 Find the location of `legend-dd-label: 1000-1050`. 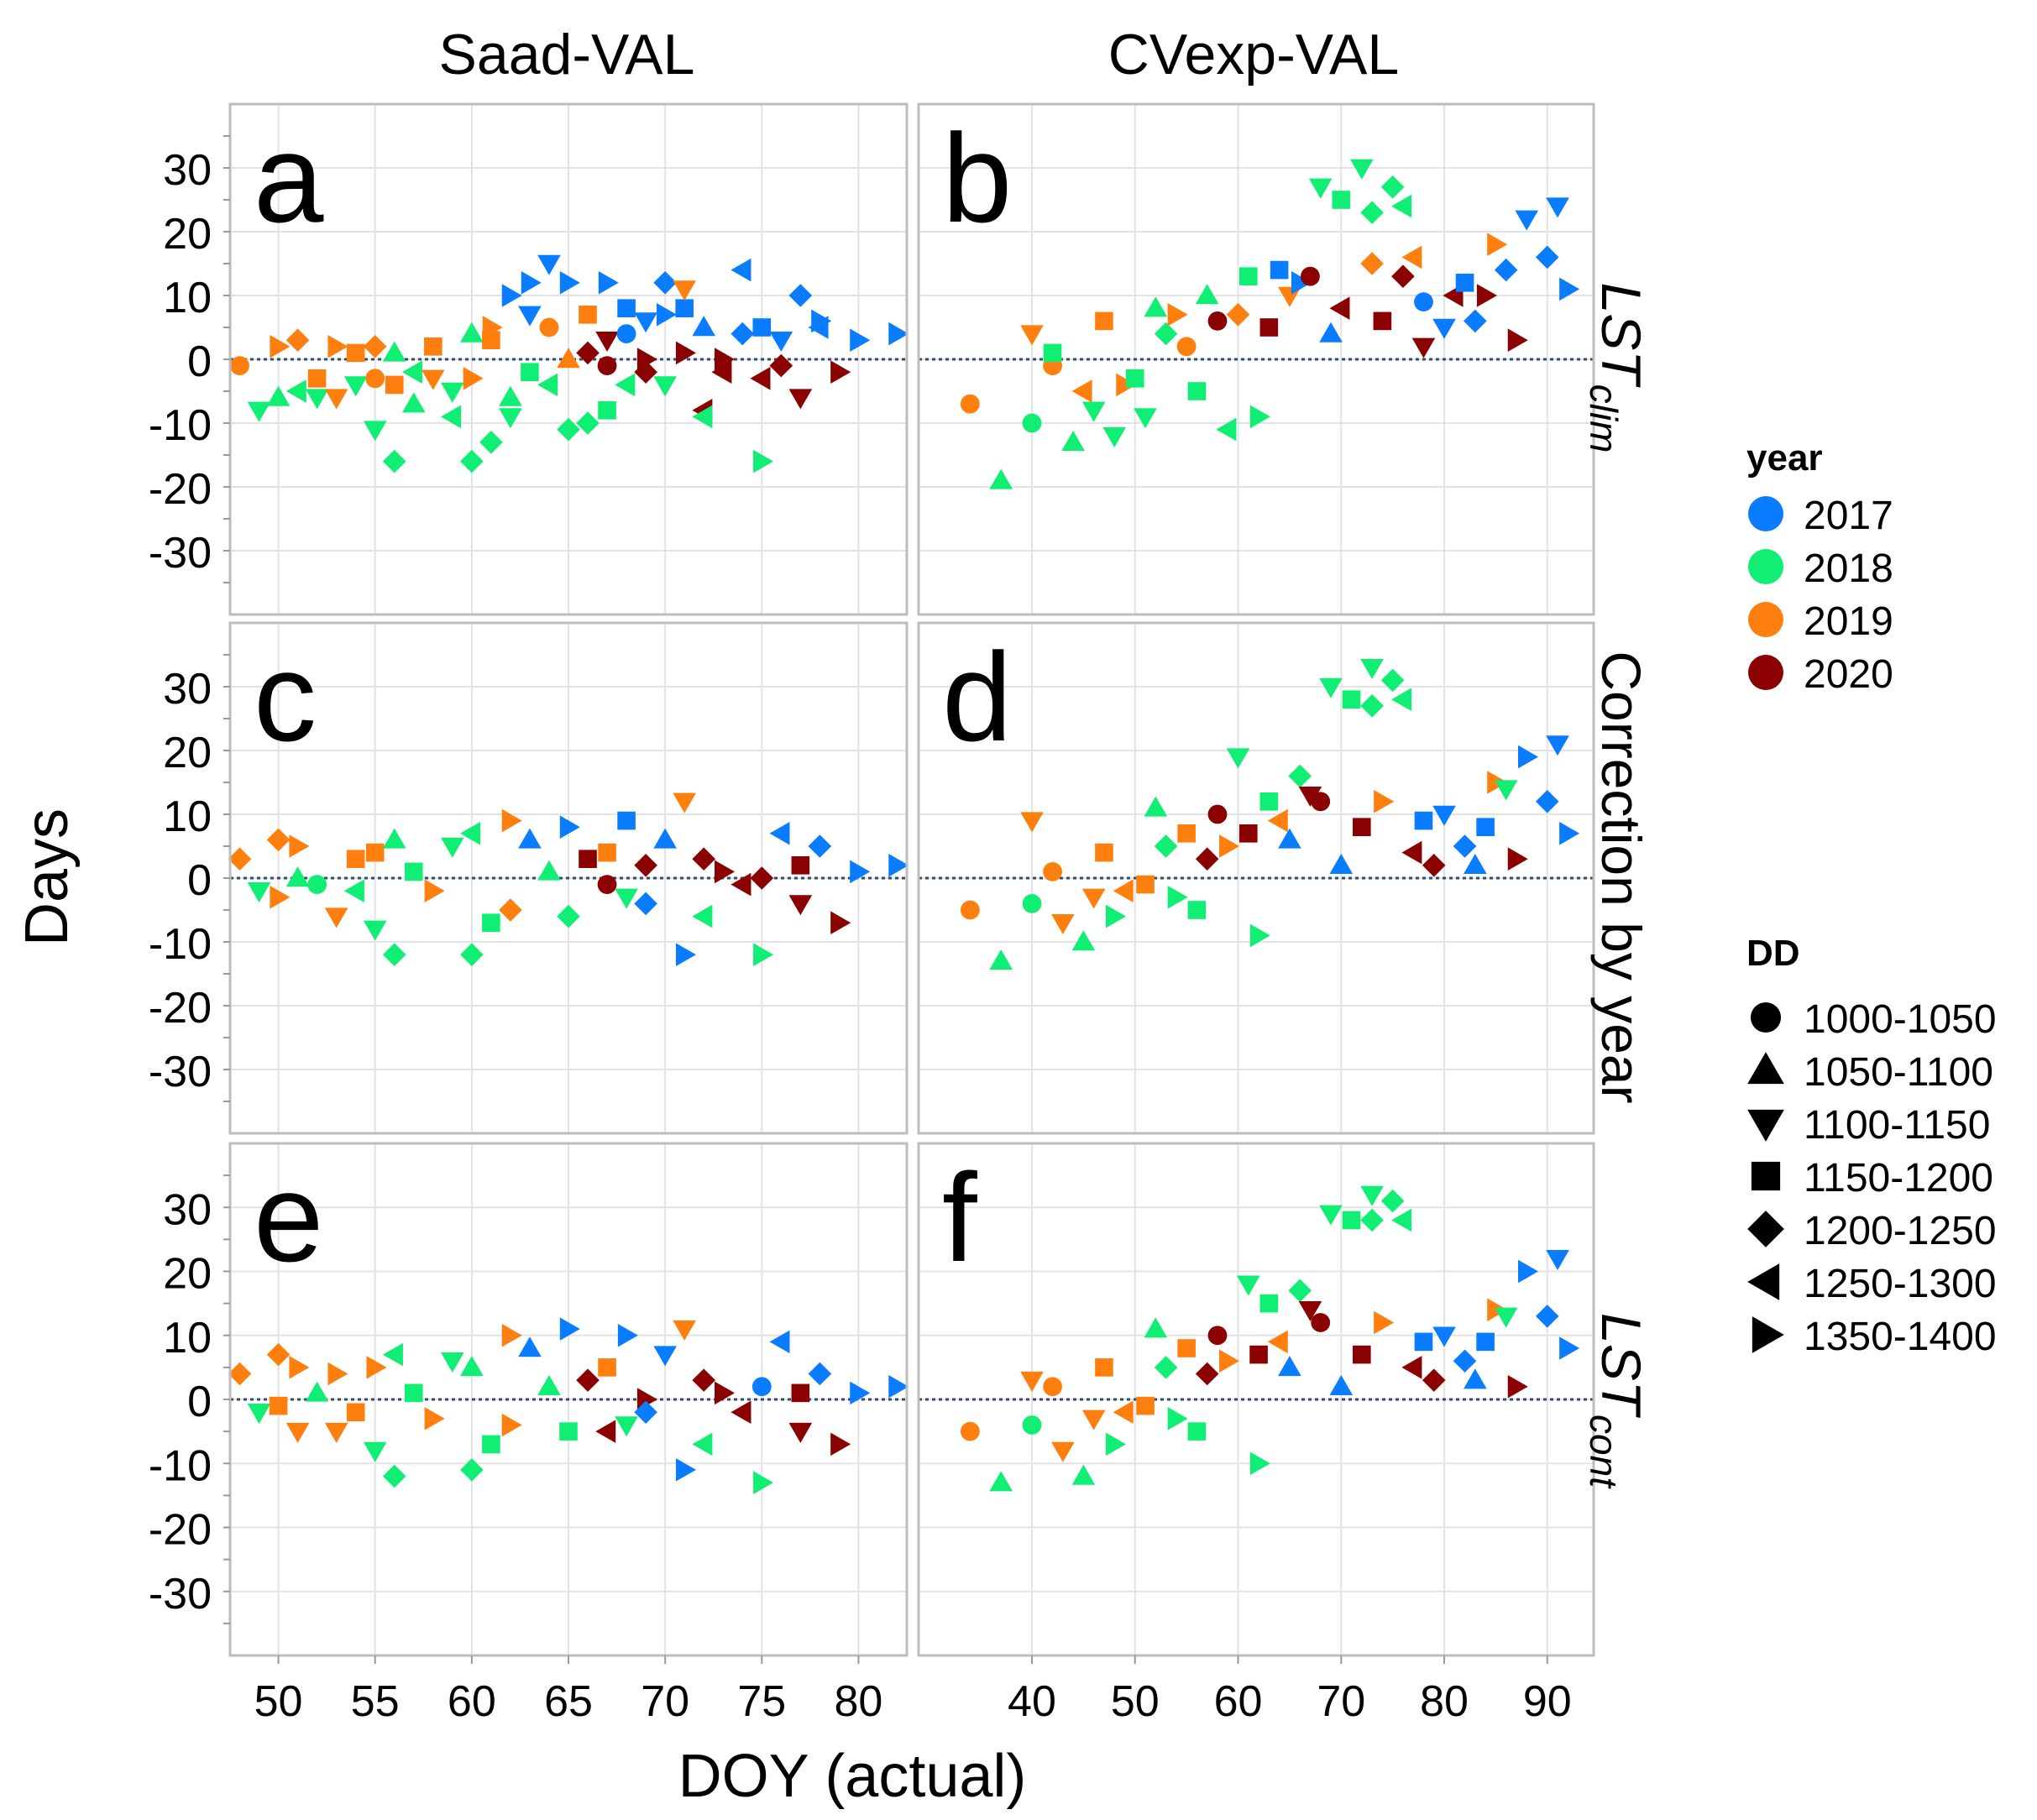

legend-dd-label: 1000-1050 is located at coordinates (1900, 1019).